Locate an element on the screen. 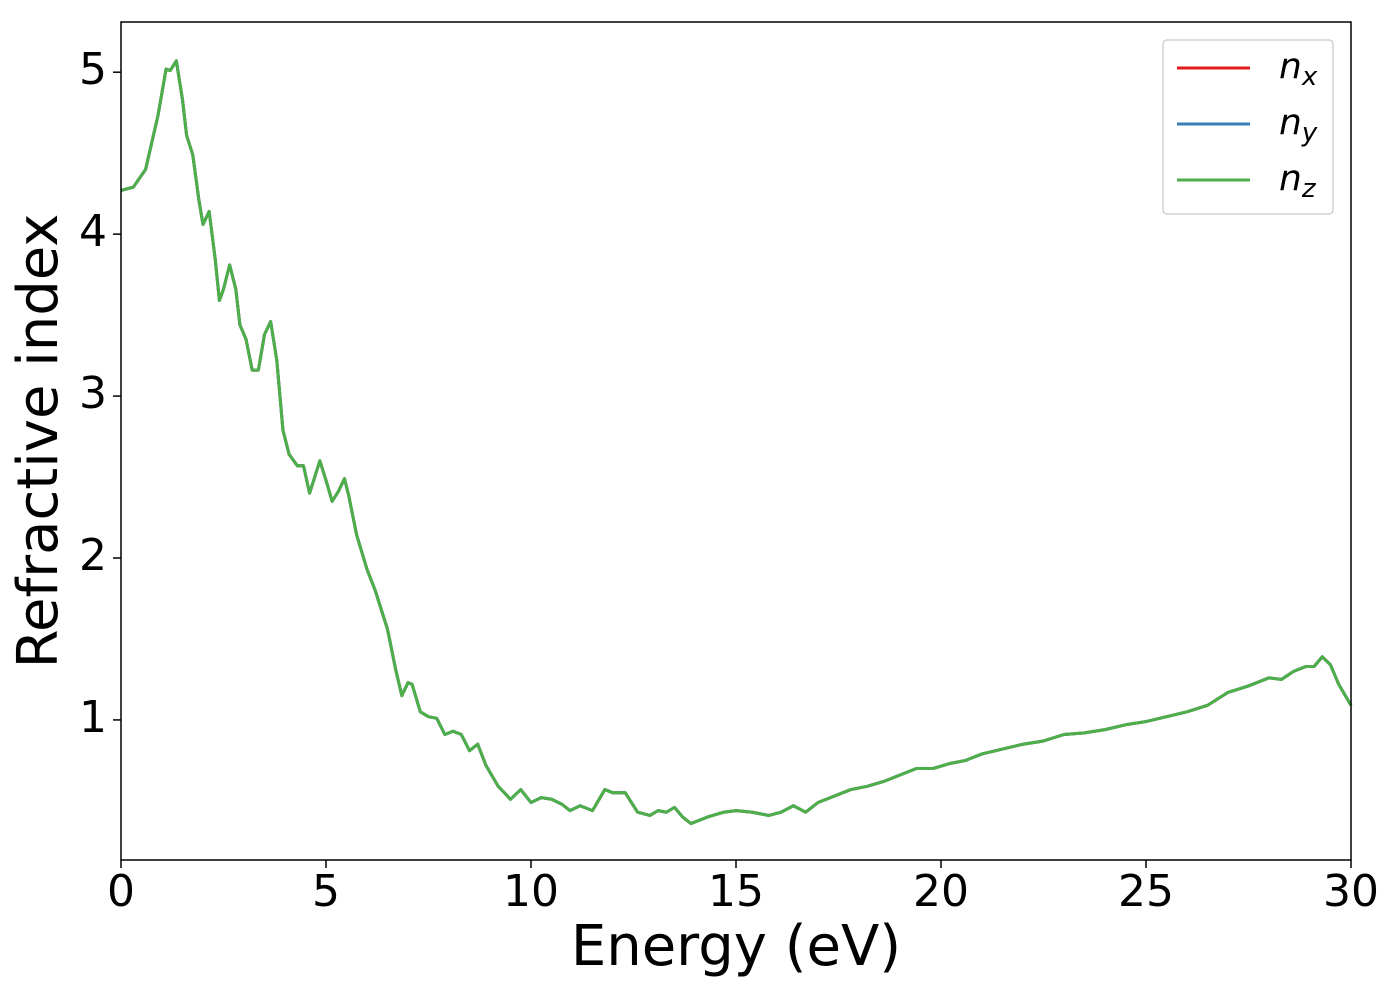 This screenshot has width=1400, height=1000. x-tick-label: 0 is located at coordinates (121, 891).